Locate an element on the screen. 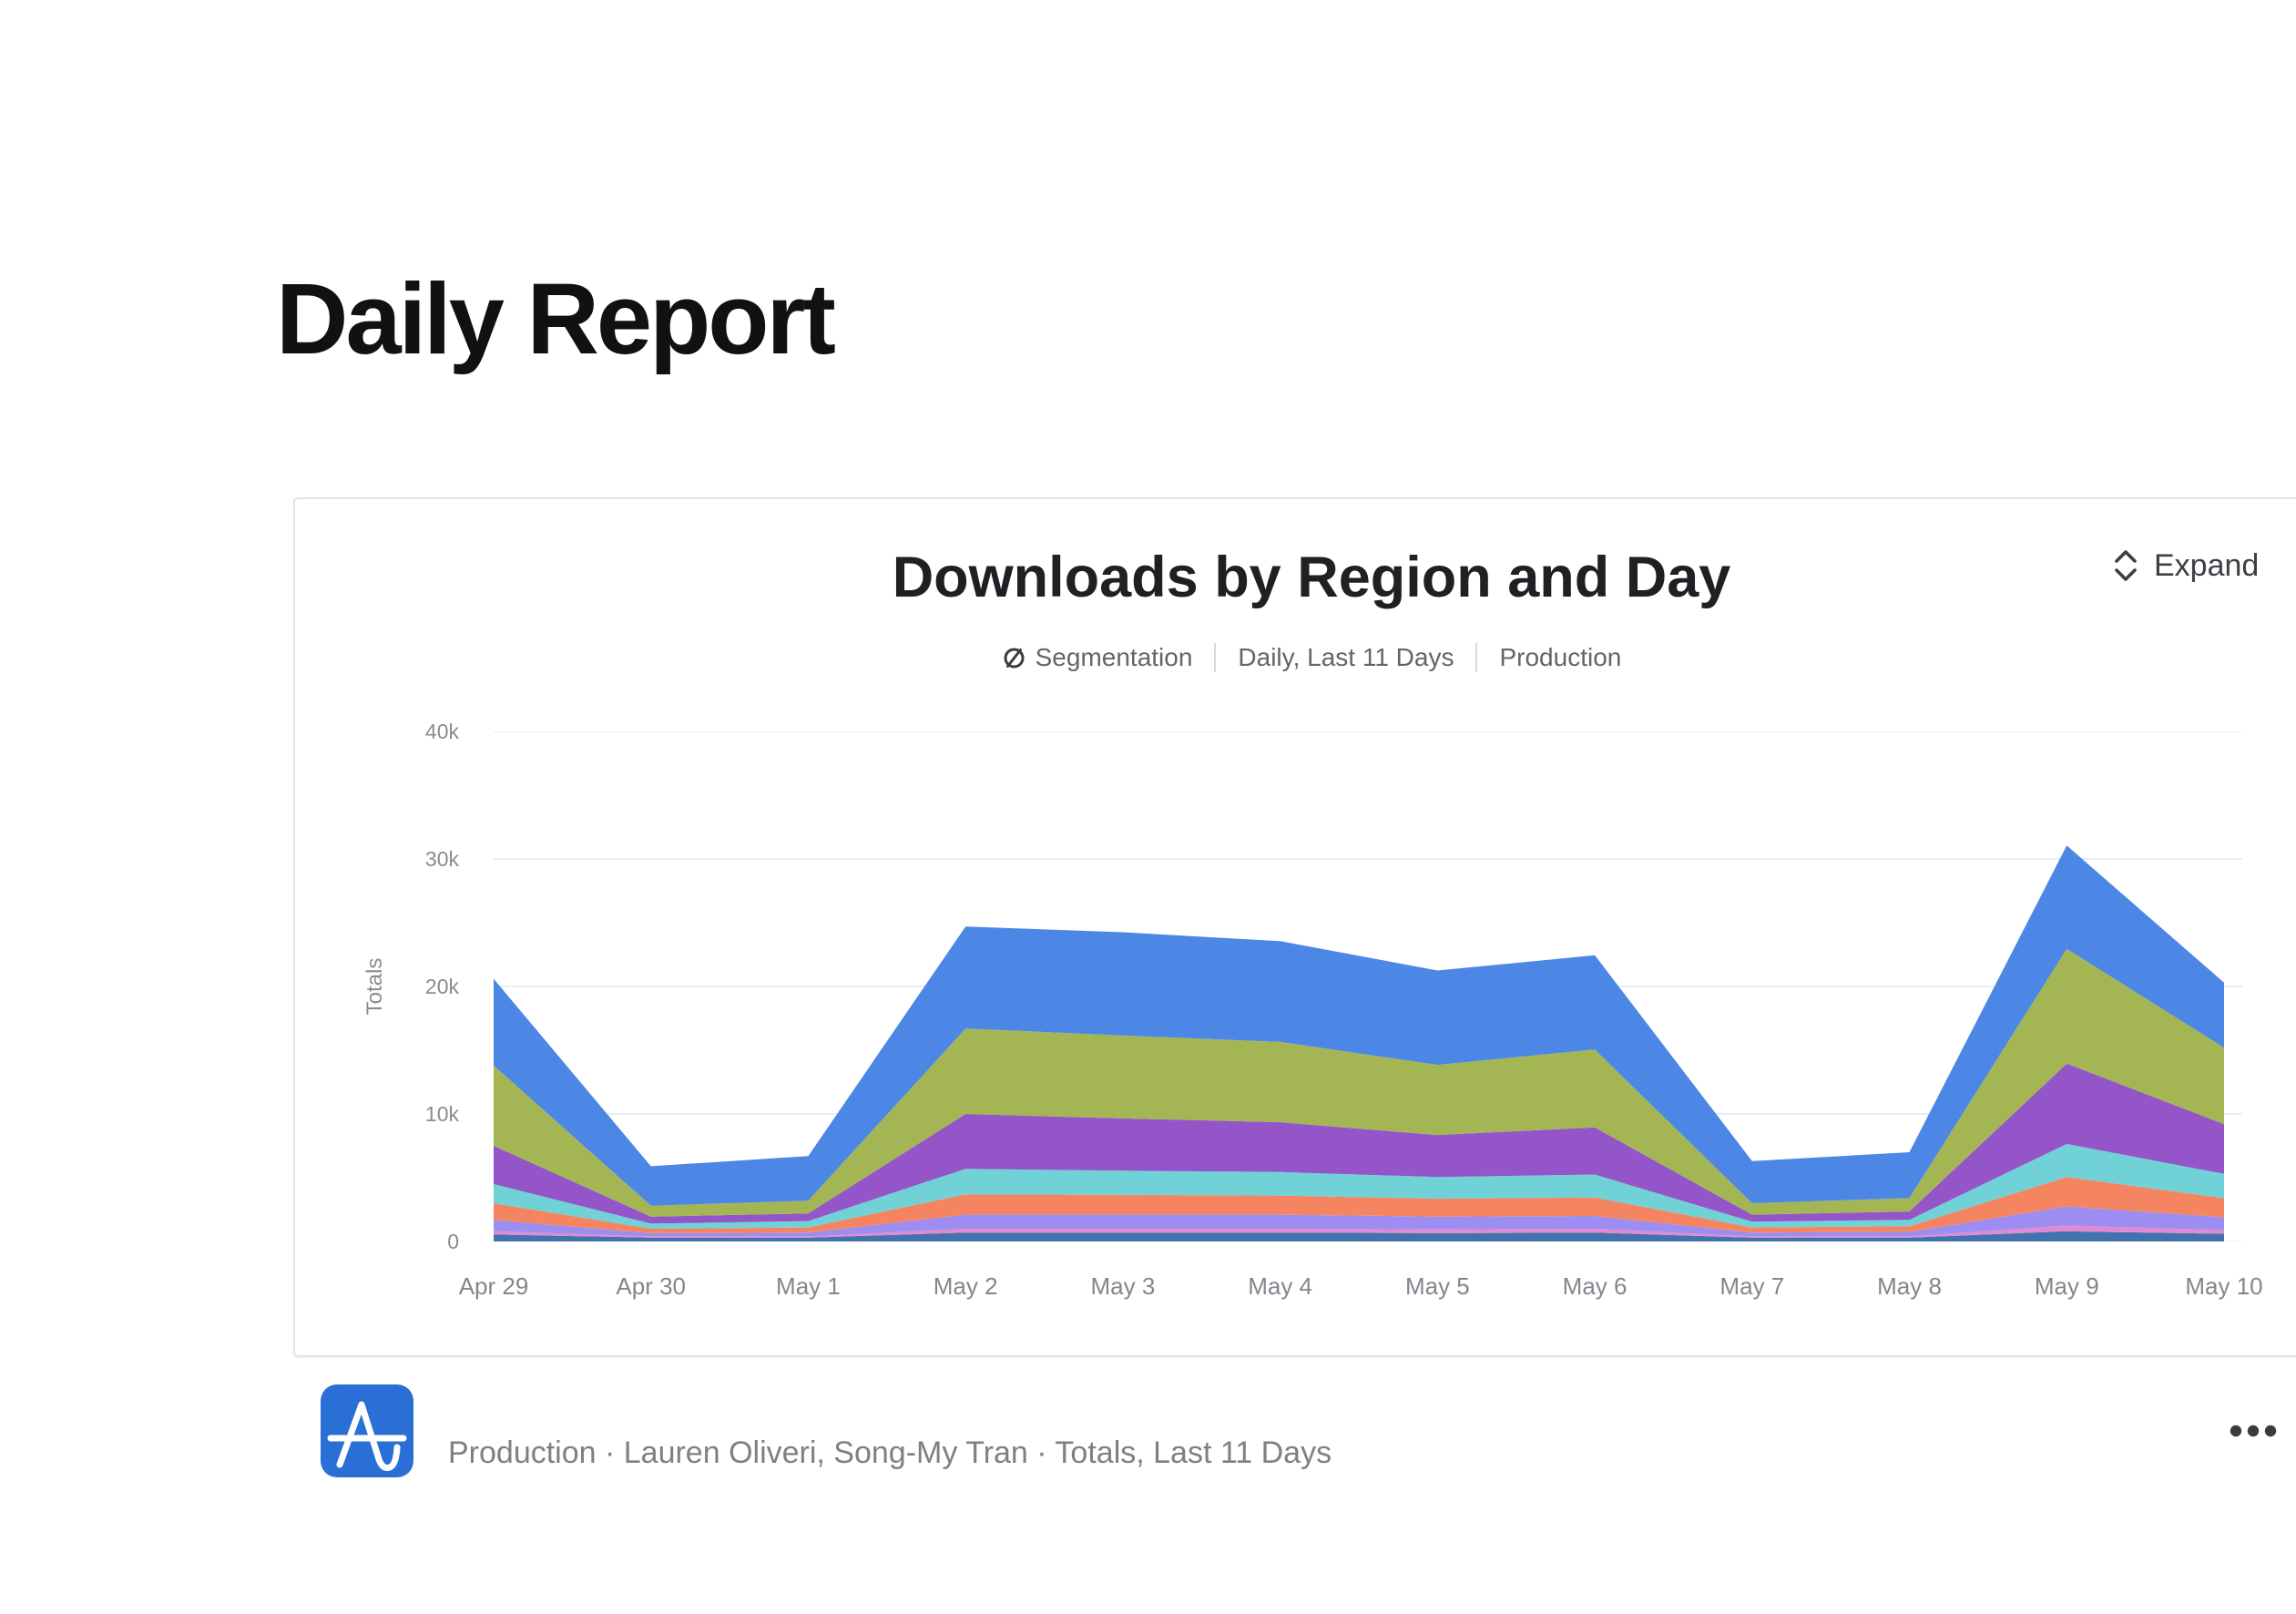  chart-type-label: Segmentation is located at coordinates (1114, 657).